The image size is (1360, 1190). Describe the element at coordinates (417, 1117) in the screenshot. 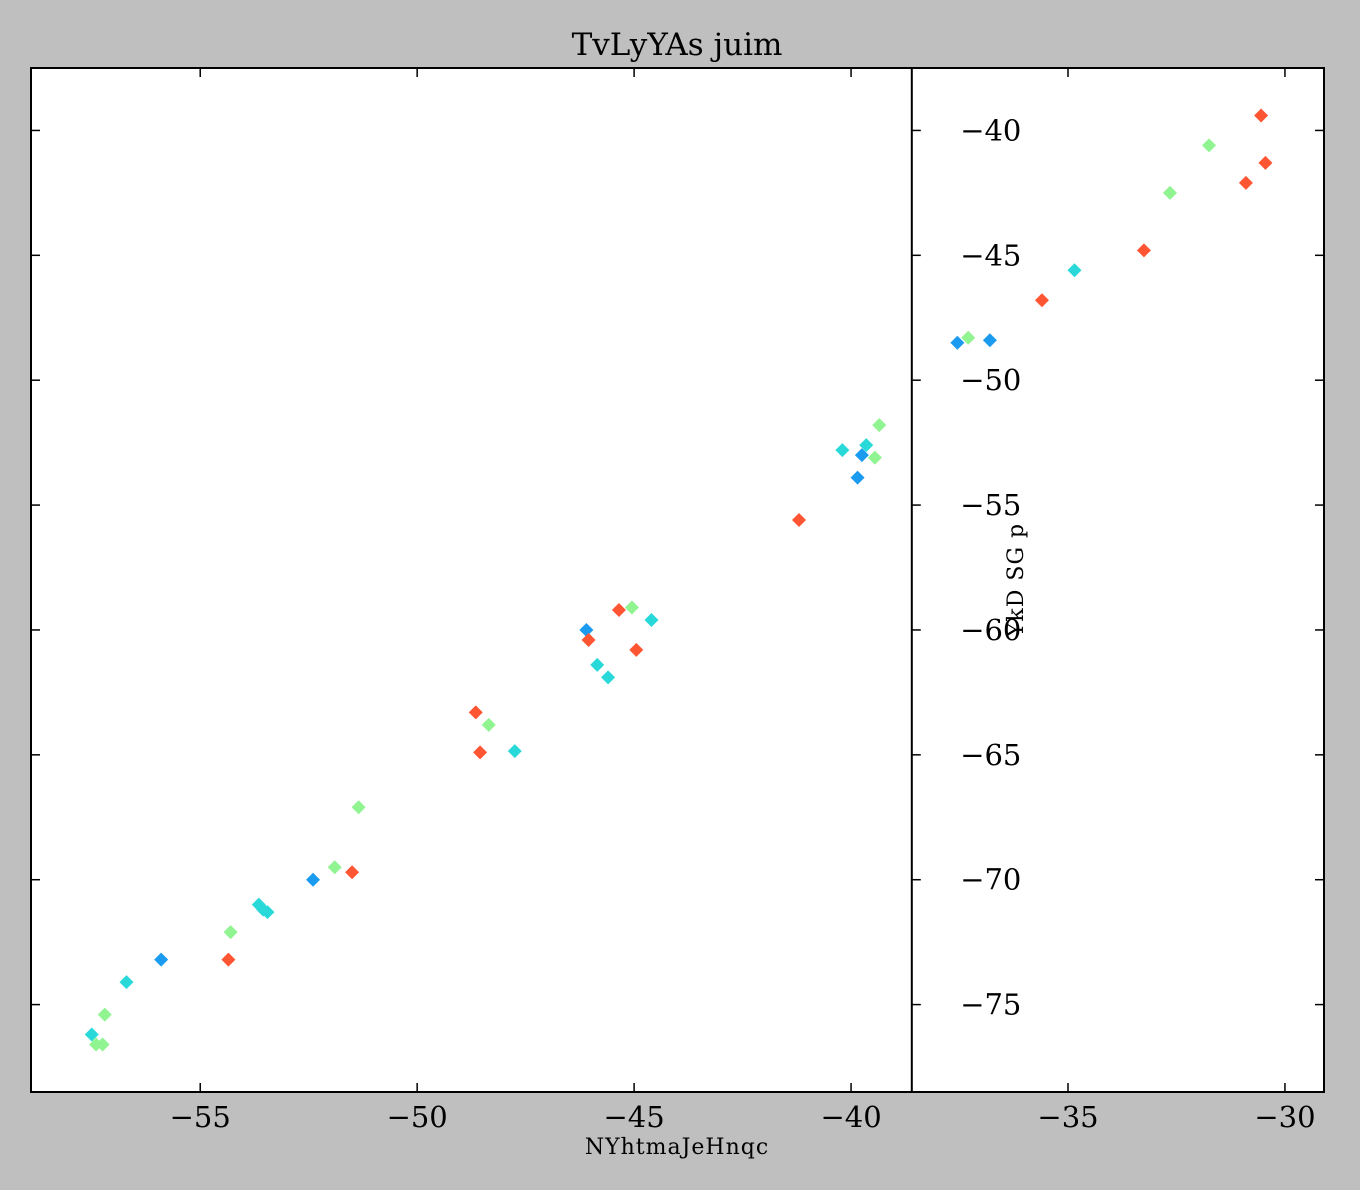

I see `x-tick-label: −50` at that location.